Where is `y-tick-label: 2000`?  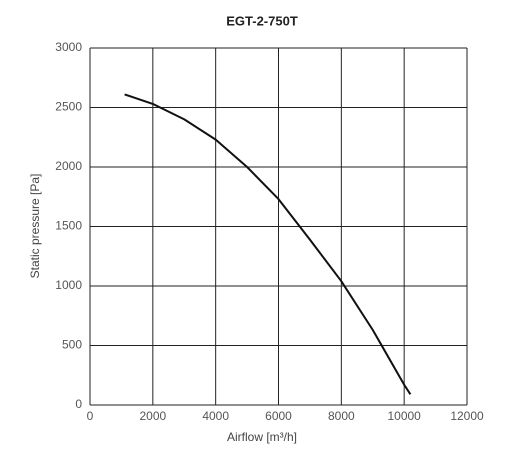 y-tick-label: 2000 is located at coordinates (68, 166).